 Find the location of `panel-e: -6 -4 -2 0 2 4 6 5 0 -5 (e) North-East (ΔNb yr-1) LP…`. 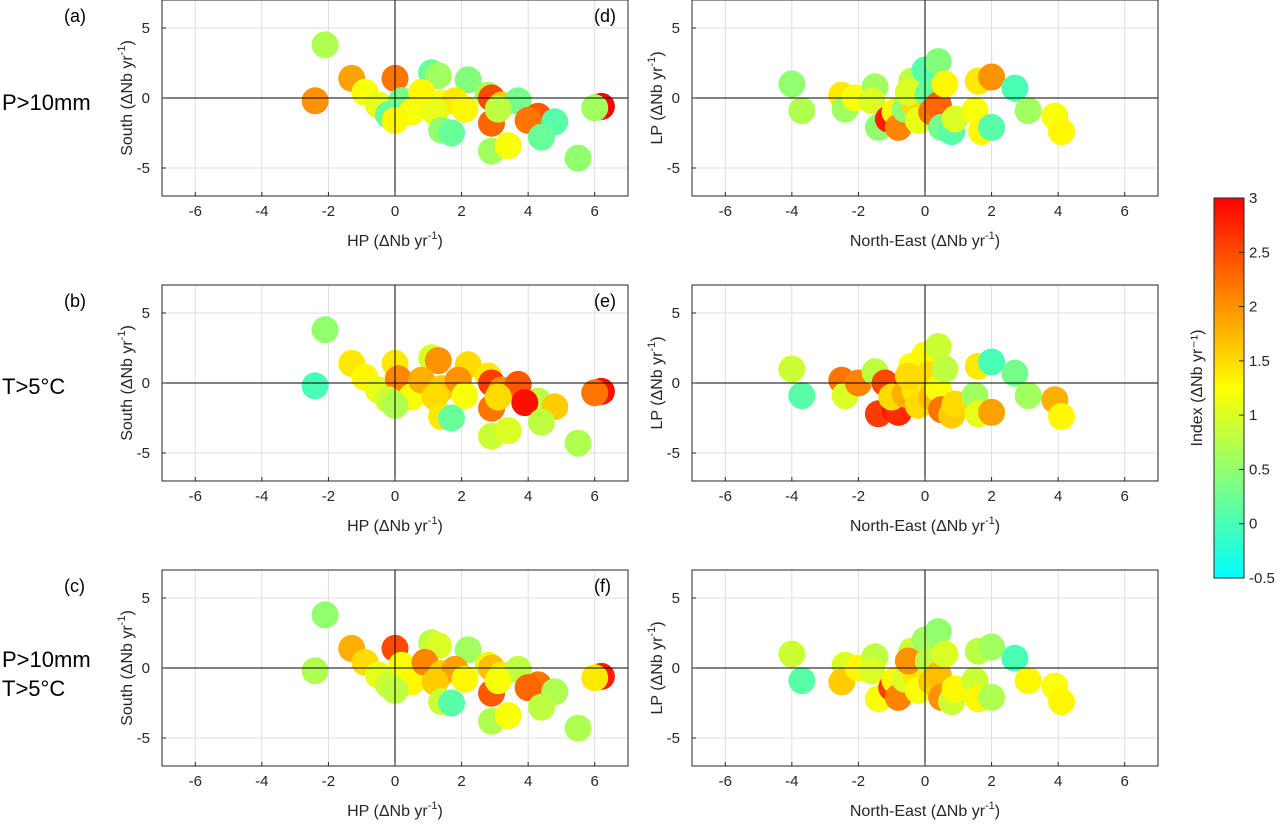

panel-e: -6 -4 -2 0 2 4 6 5 0 -5 (e) North-East (ΔNb yr-1) LP… is located at coordinates (876, 409).